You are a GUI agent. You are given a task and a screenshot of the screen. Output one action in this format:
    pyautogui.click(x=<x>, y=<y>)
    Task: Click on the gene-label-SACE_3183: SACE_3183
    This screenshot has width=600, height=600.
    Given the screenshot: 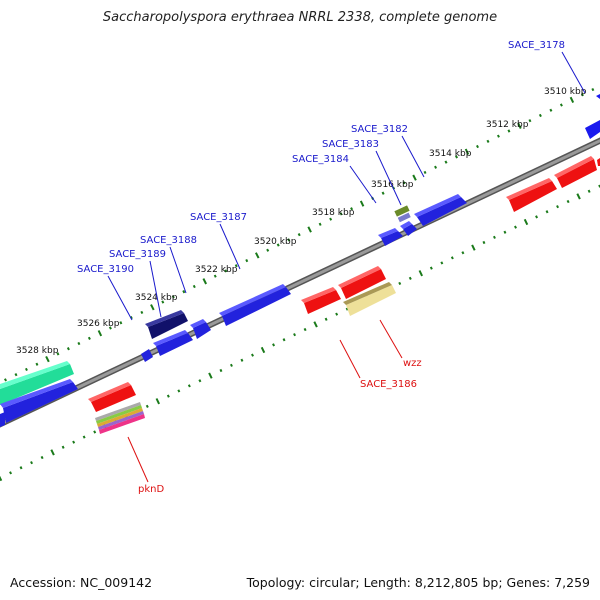 What is the action you would take?
    pyautogui.click(x=350, y=144)
    